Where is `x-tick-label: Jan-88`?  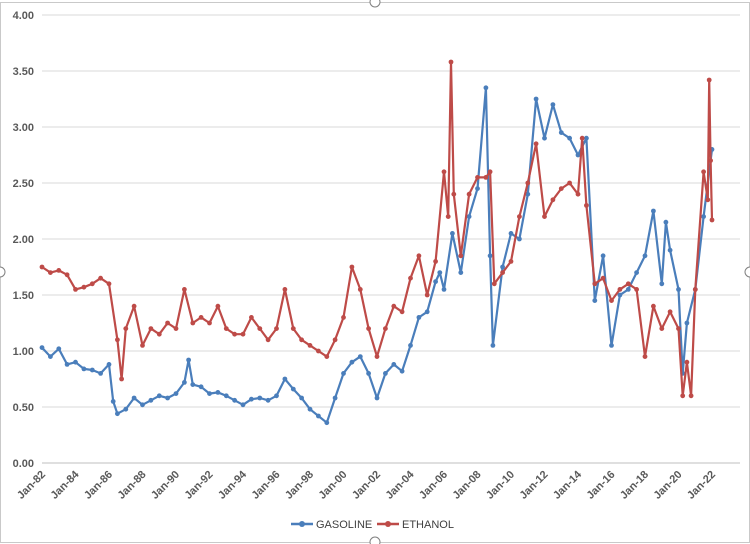
x-tick-label: Jan-88 is located at coordinates (131, 485).